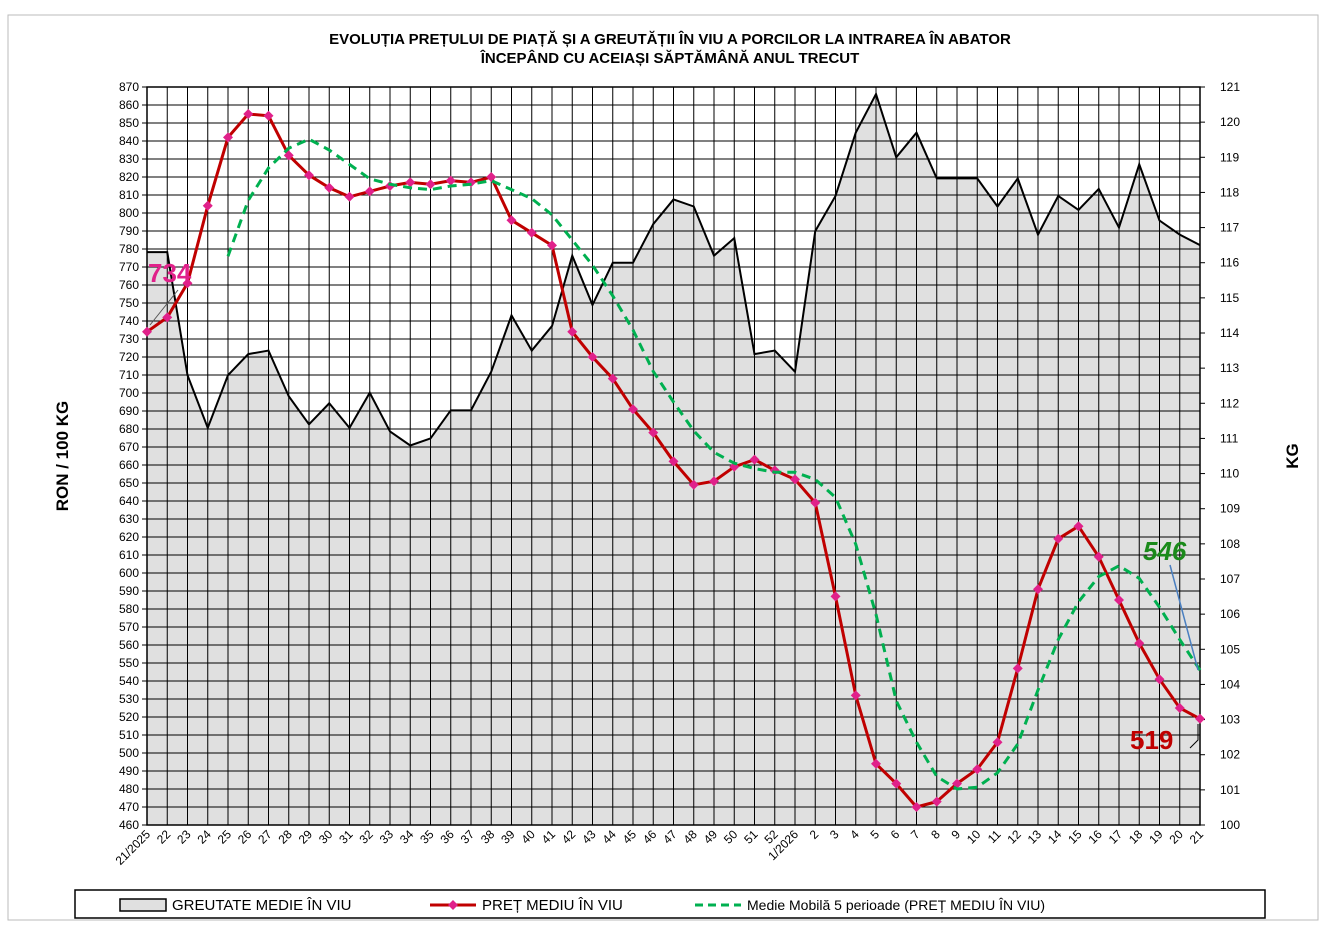  What do you see at coordinates (1229, 228) in the screenshot?
I see `y2-tick-label: 117` at bounding box center [1229, 228].